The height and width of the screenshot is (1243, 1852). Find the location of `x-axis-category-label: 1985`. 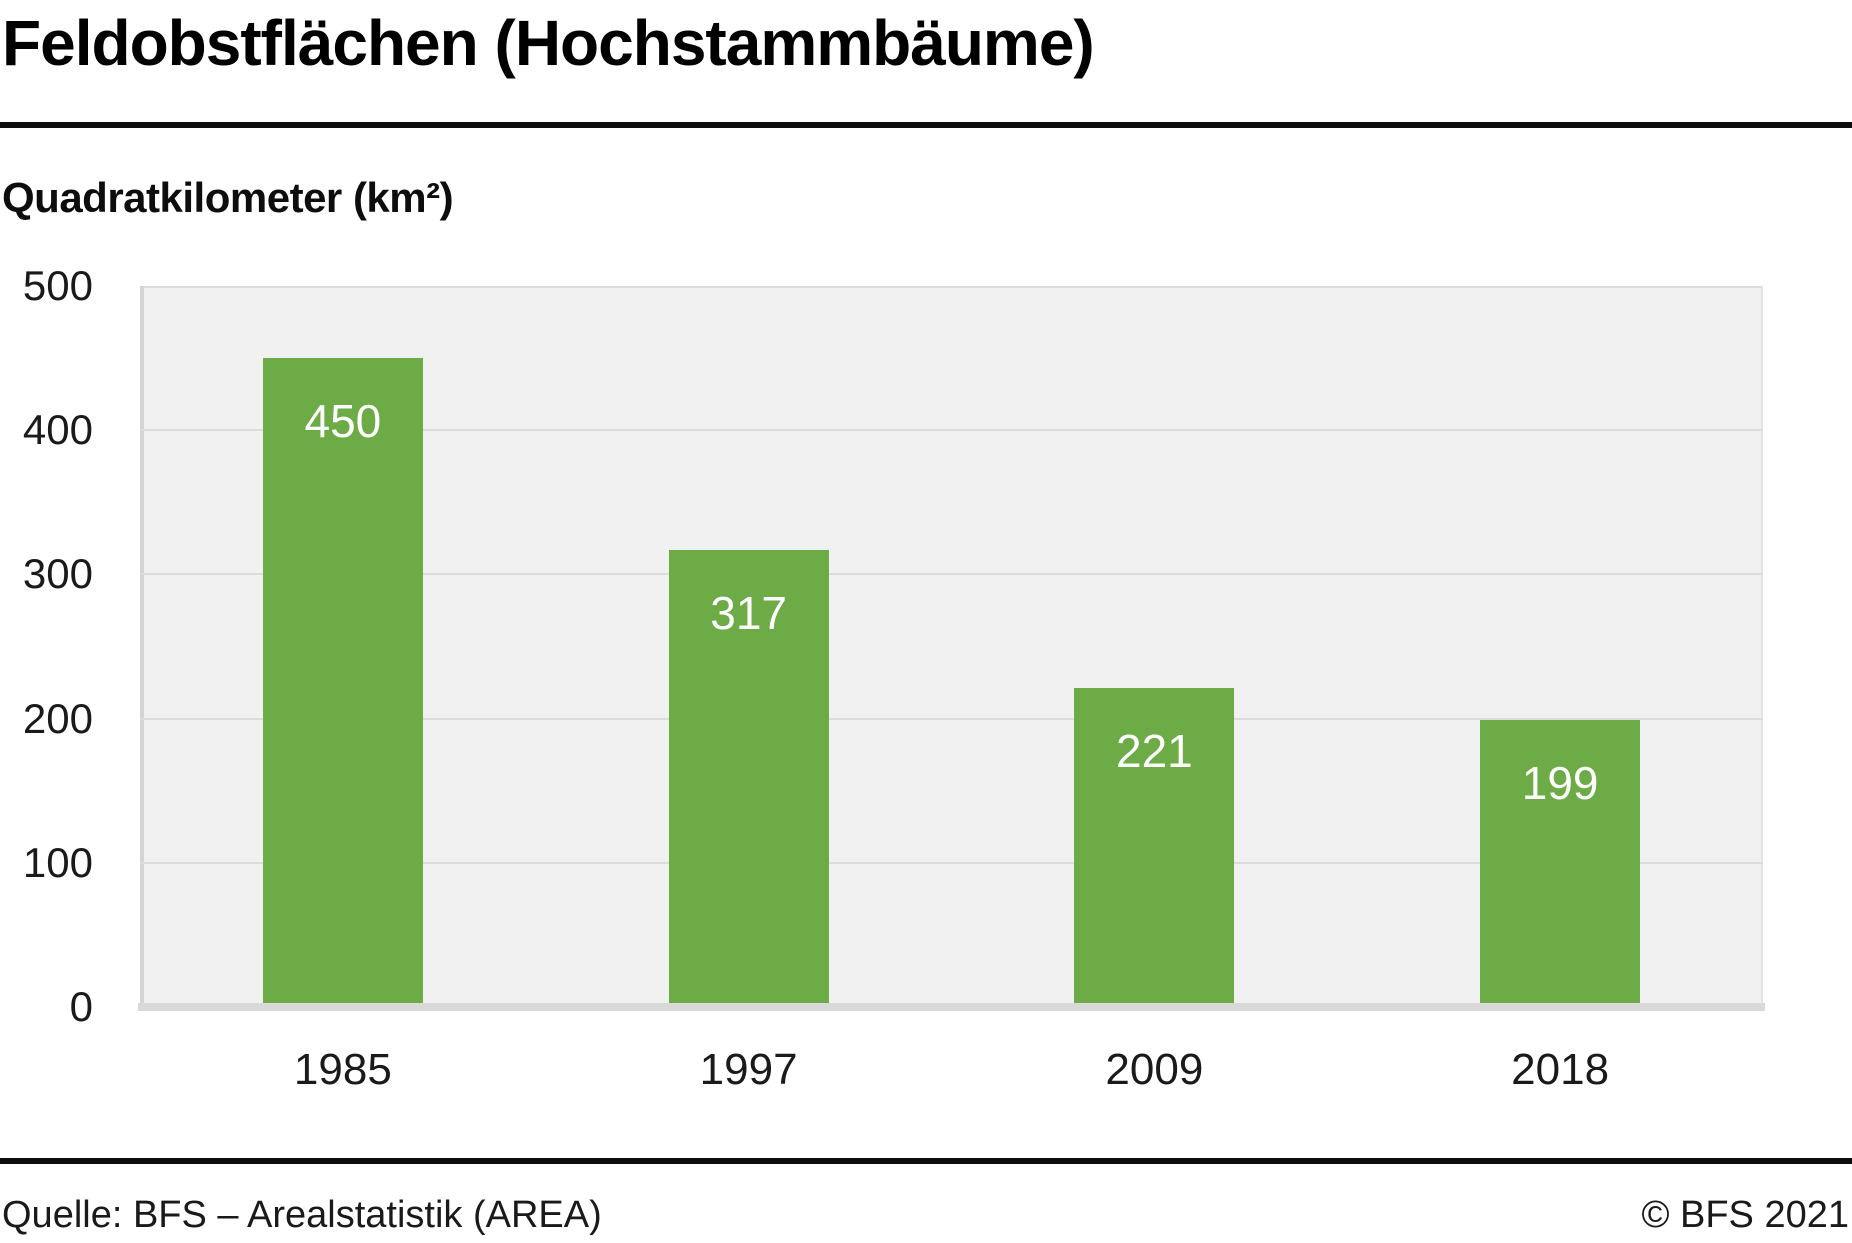

x-axis-category-label: 1985 is located at coordinates (342, 1069).